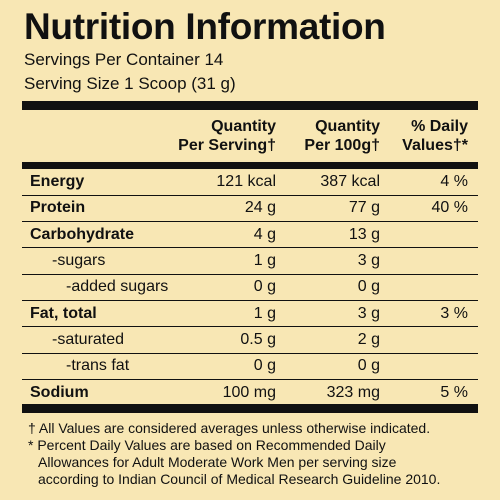  I want to click on servings: Servings Per Container 14, so click(124, 59).